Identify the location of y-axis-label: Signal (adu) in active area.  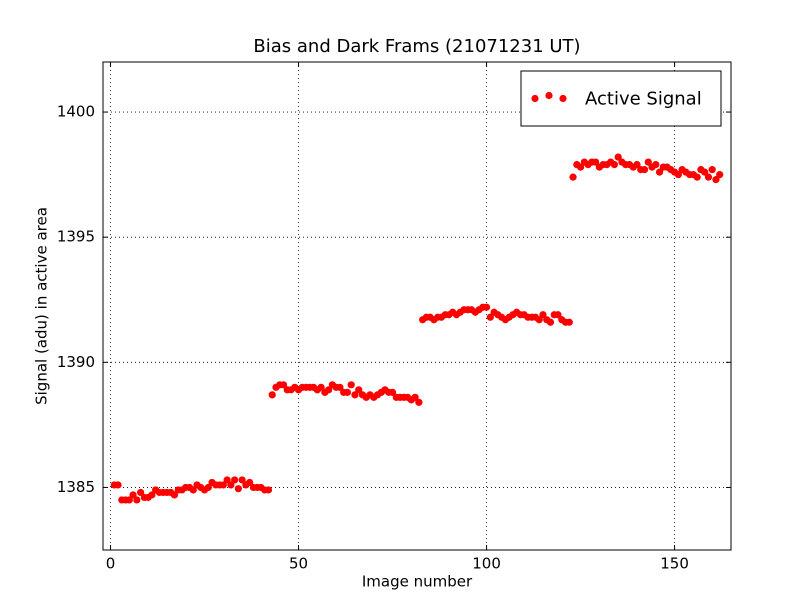
(42, 306).